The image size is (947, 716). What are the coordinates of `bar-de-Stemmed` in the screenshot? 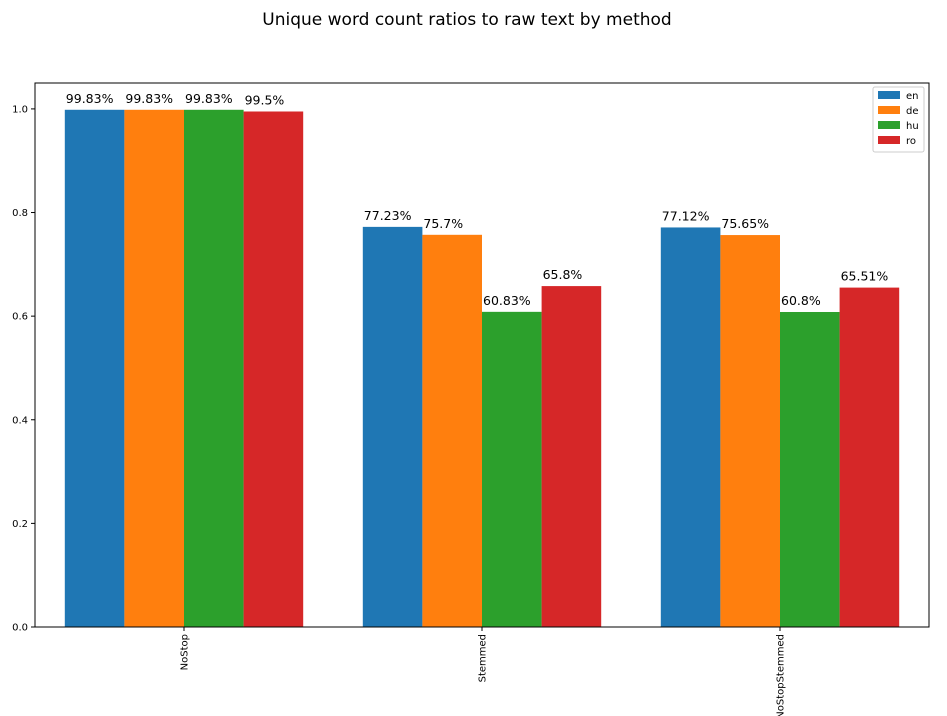 It's located at (452, 430).